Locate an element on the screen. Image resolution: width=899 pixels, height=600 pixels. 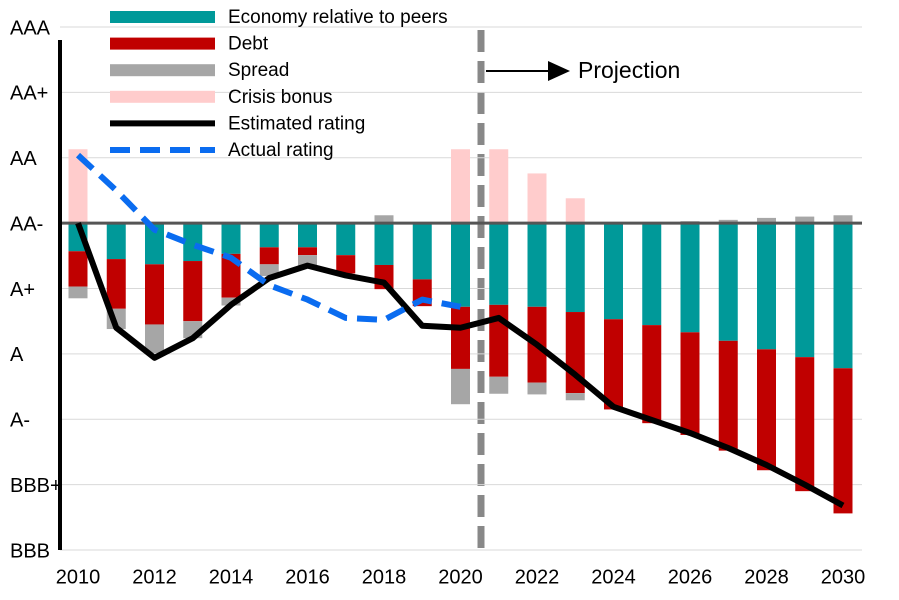
legend-label: Debt is located at coordinates (248, 44).